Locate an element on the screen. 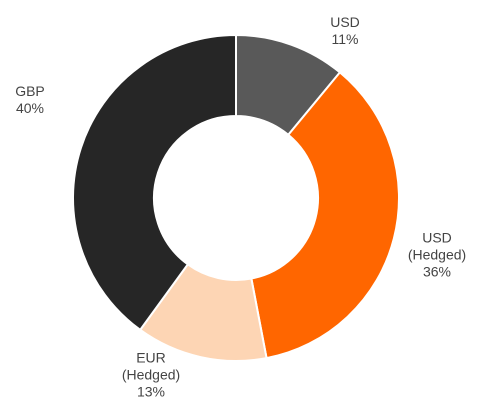  slice-label: USD (Hedged) 36% is located at coordinates (437, 255).